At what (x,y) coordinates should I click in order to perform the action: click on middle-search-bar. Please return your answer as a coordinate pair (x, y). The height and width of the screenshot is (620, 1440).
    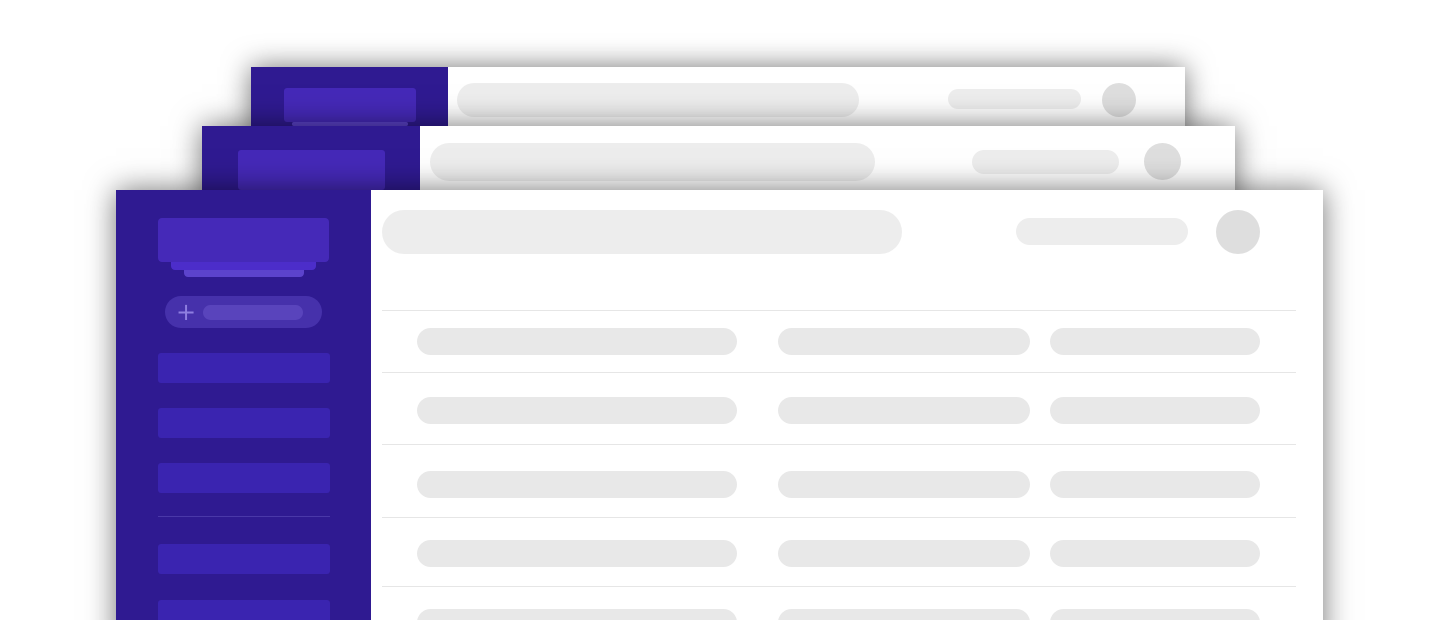
    Looking at the image, I should click on (652, 162).